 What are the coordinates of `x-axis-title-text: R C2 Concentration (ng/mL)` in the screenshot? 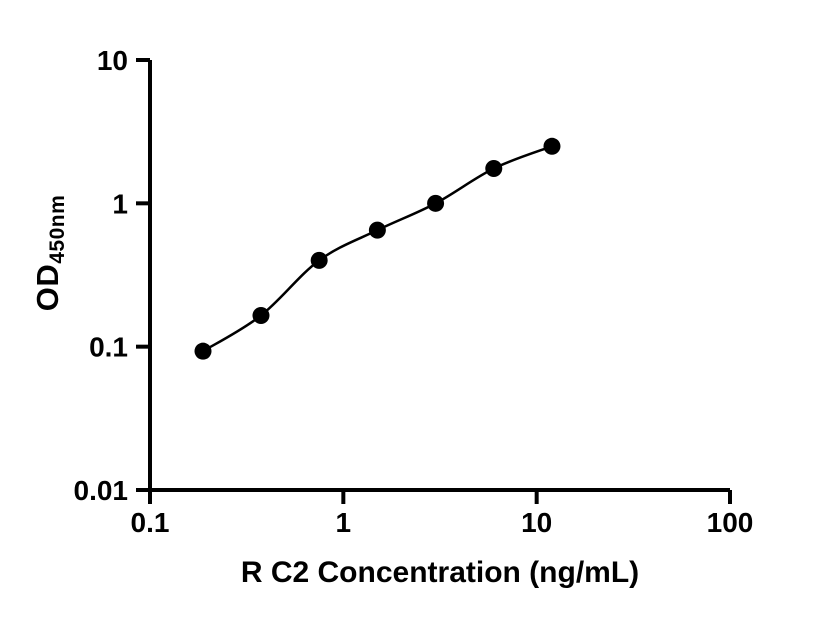 It's located at (440, 572).